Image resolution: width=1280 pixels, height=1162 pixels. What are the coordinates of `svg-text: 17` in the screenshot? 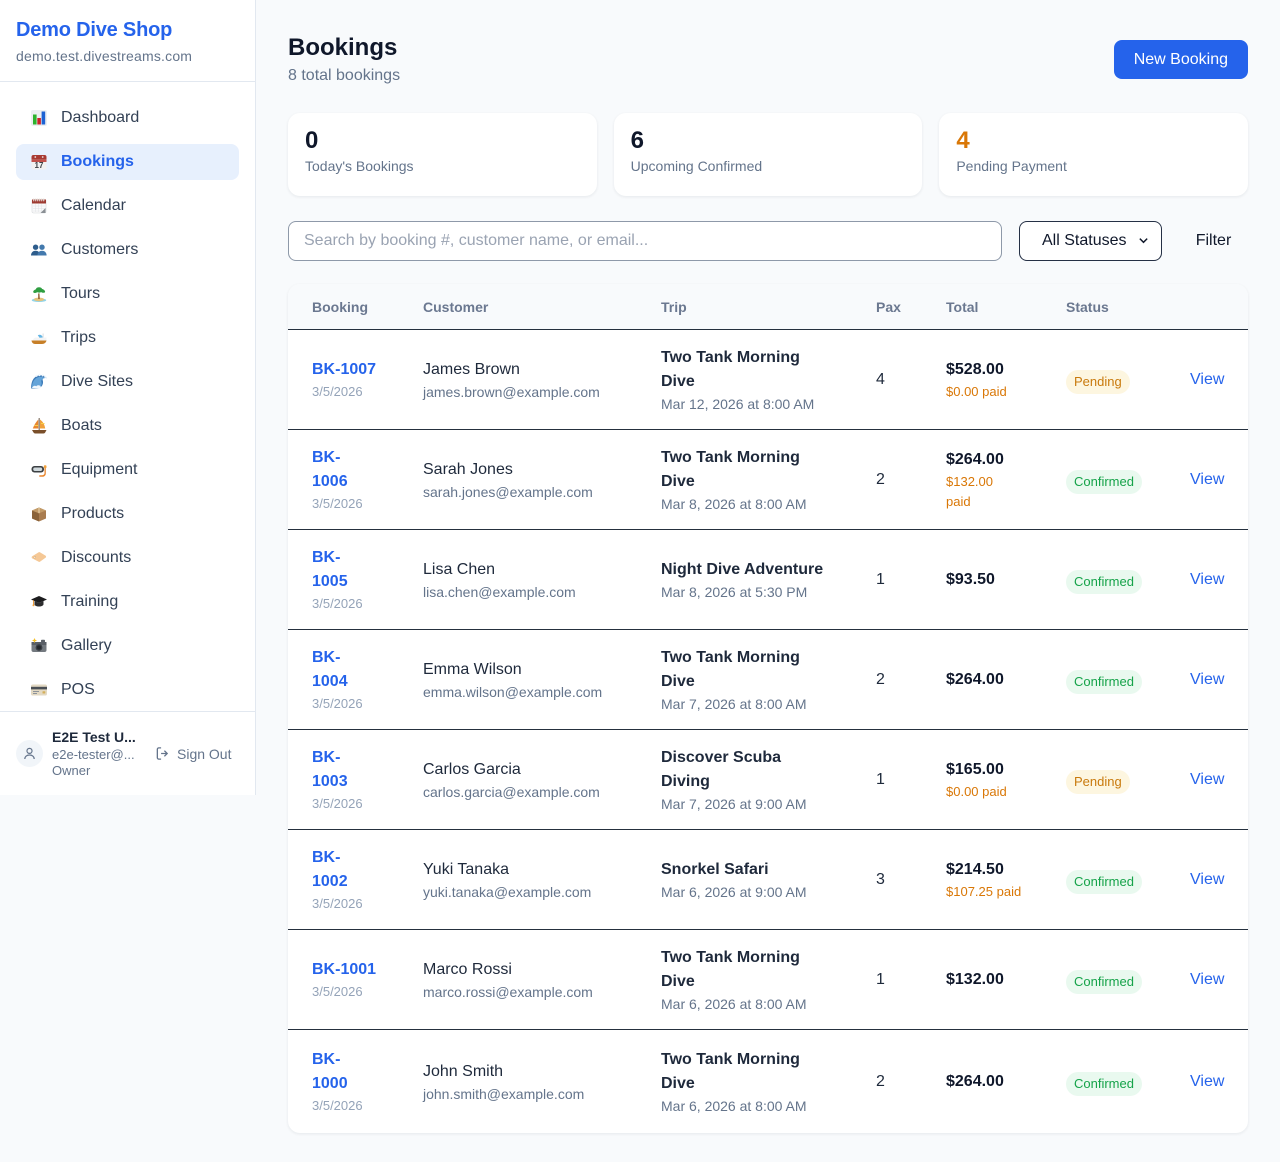 It's located at (39, 165).